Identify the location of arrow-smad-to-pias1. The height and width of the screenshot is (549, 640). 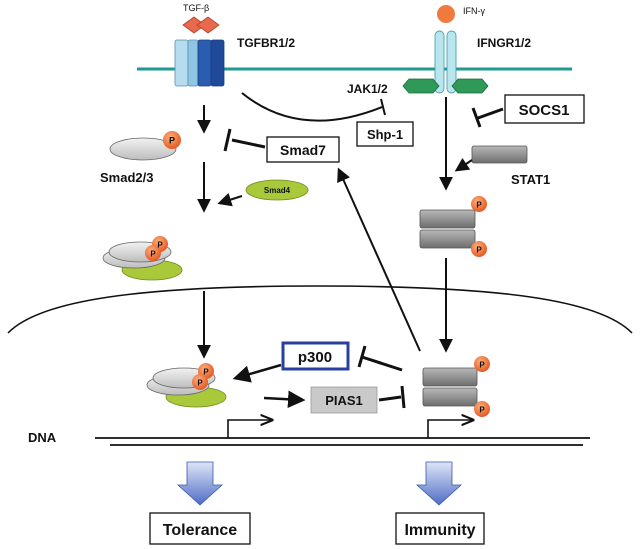
(284, 399).